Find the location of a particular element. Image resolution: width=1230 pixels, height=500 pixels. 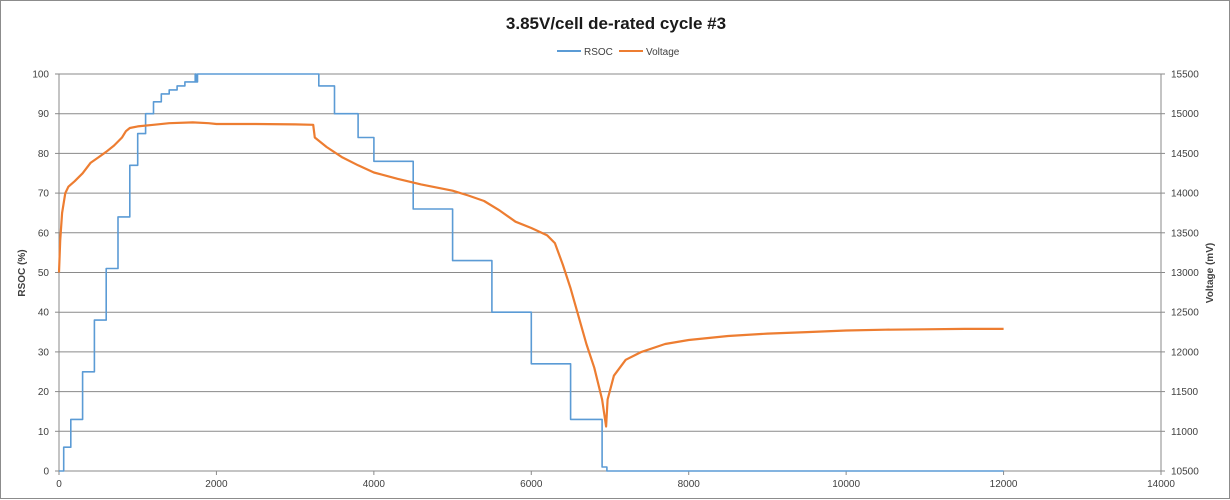

y-tick-label-0: 0 is located at coordinates (46, 472).